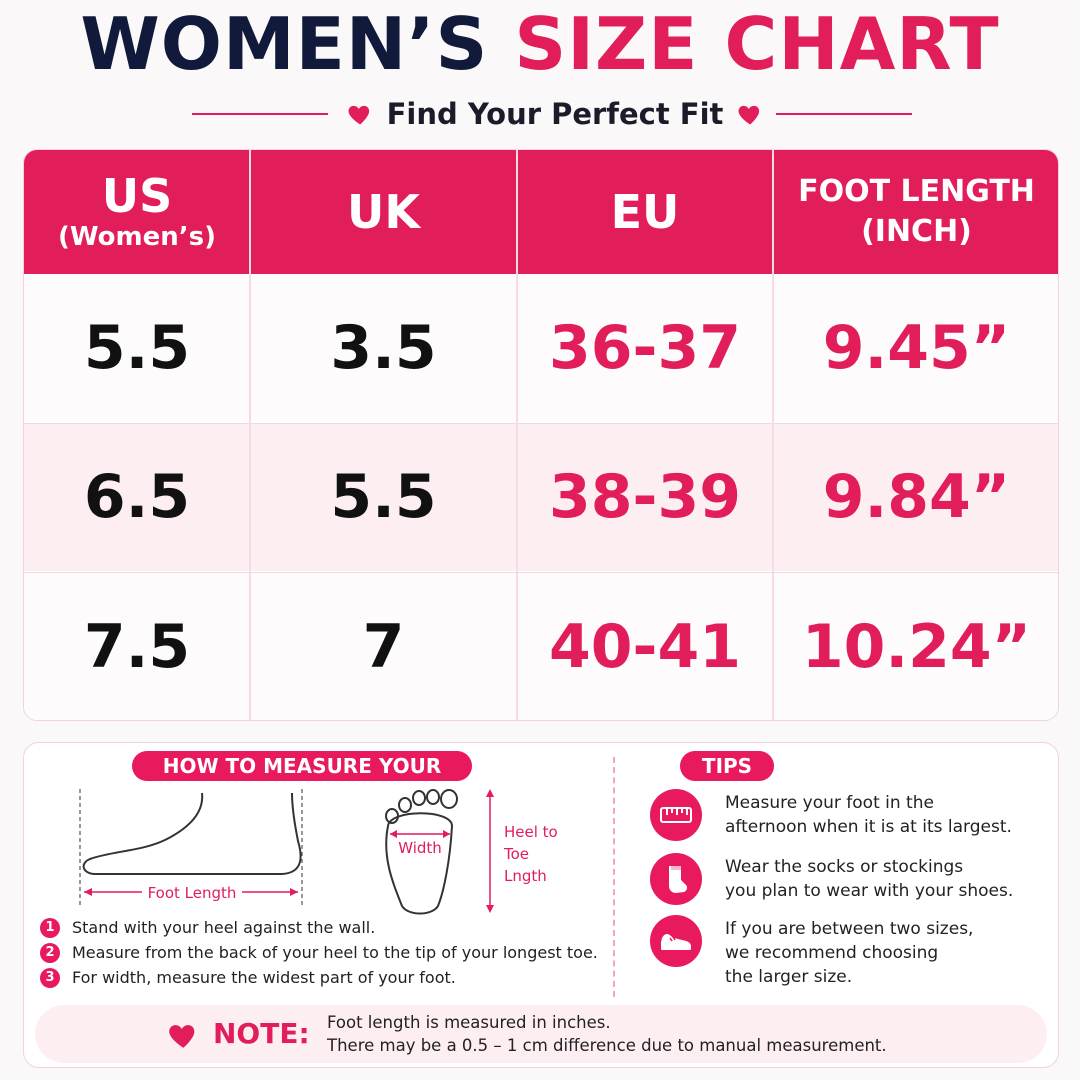 This screenshot has width=1080, height=1080. I want to click on cell-us: 5.5, so click(137, 348).